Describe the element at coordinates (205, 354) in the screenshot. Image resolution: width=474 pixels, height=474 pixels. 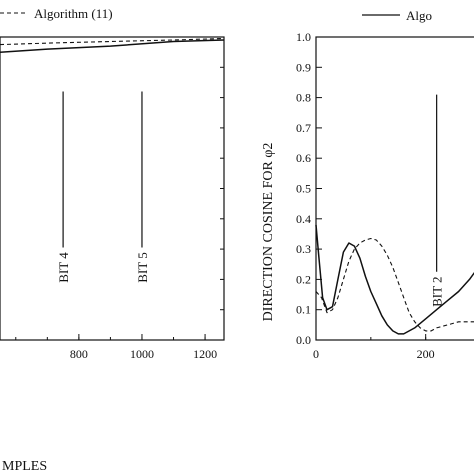
I see `x-tick-label: 1200` at that location.